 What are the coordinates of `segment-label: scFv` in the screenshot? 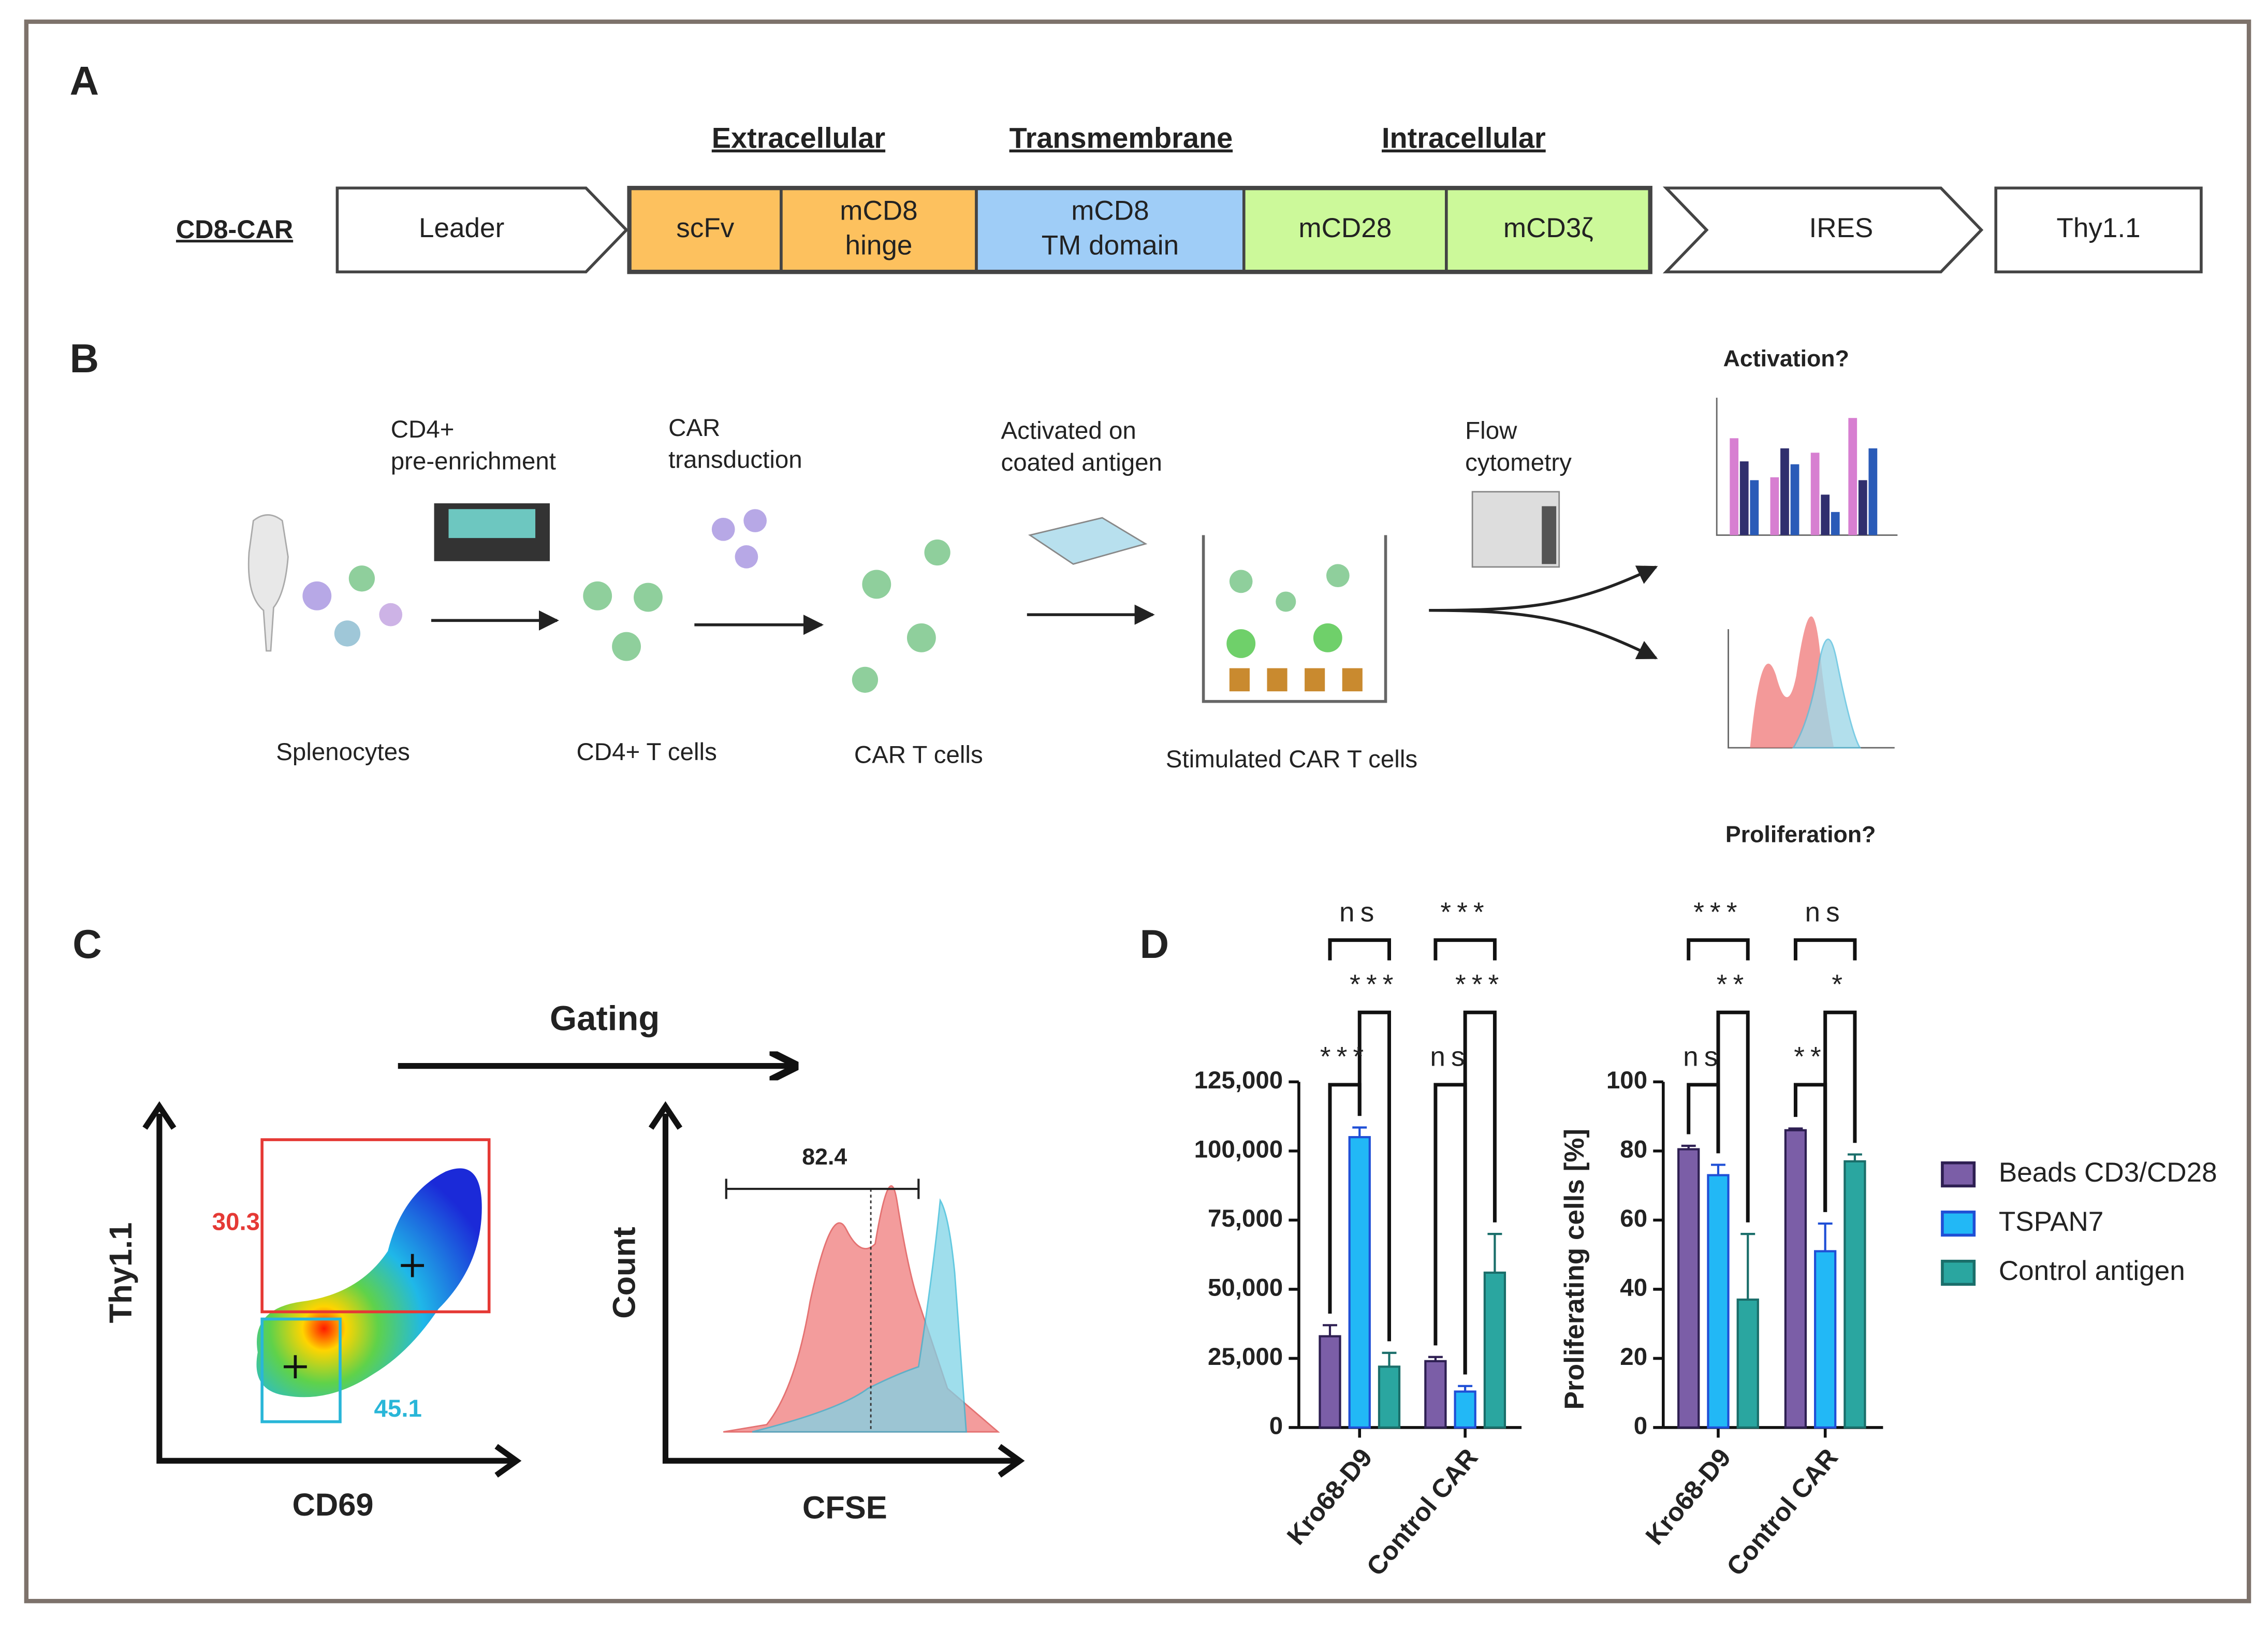 It's located at (705, 228).